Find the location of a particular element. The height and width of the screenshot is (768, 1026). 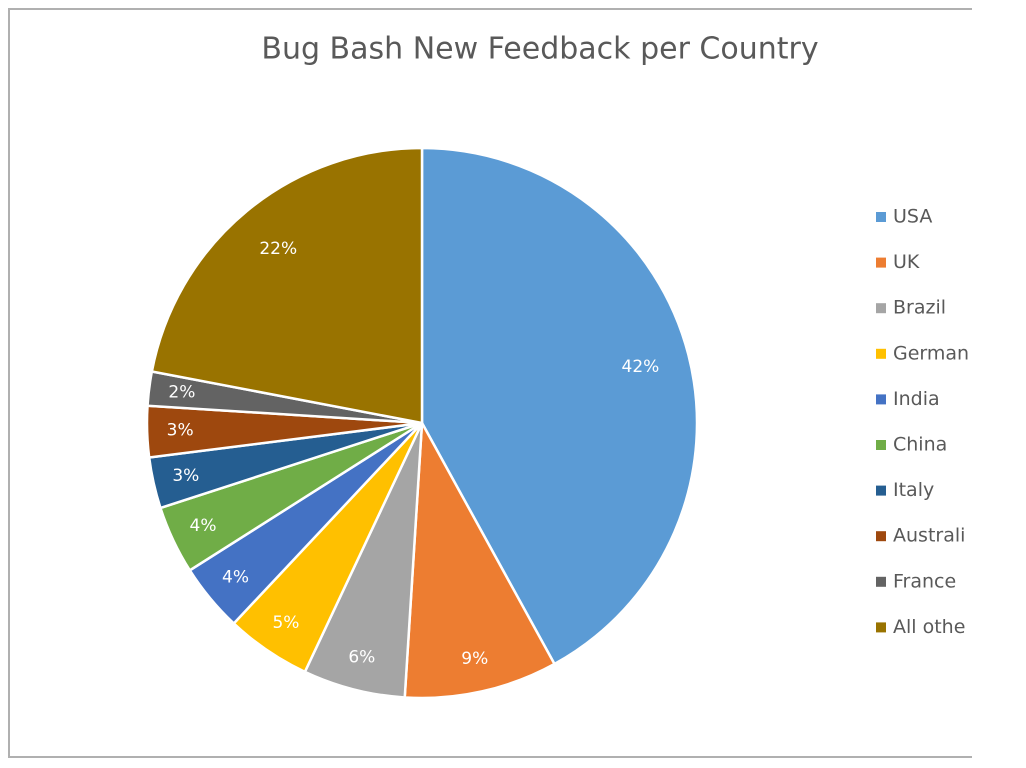

chart-title: Bug Bash New Feedback per Country is located at coordinates (539, 49).